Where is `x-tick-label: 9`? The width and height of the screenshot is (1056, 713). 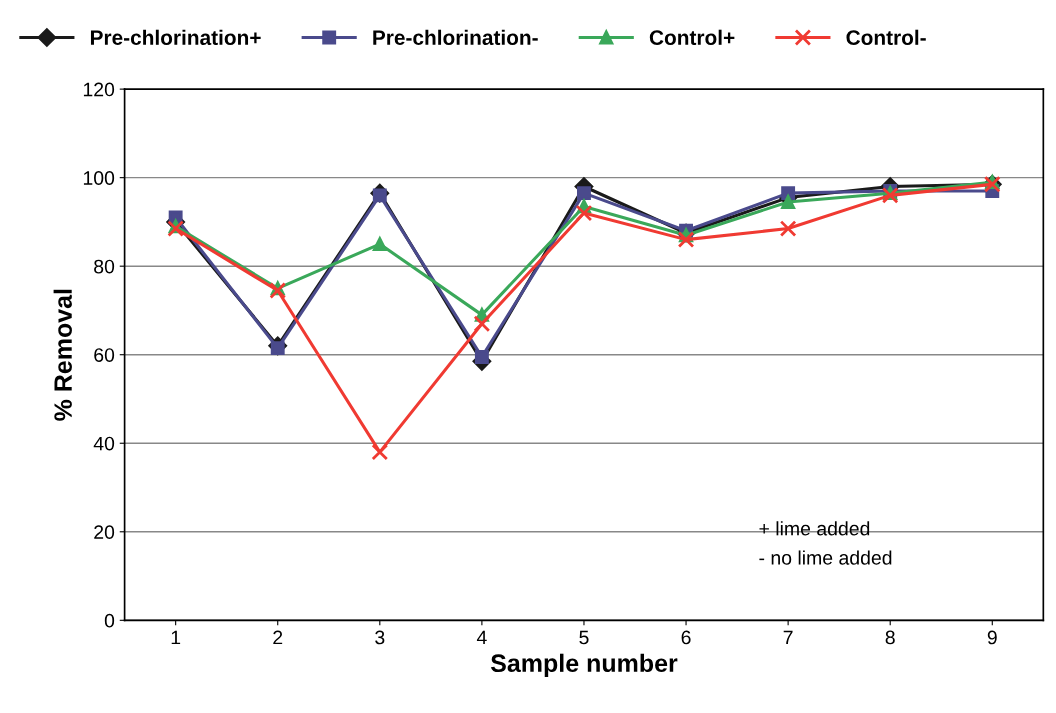 x-tick-label: 9 is located at coordinates (992, 637).